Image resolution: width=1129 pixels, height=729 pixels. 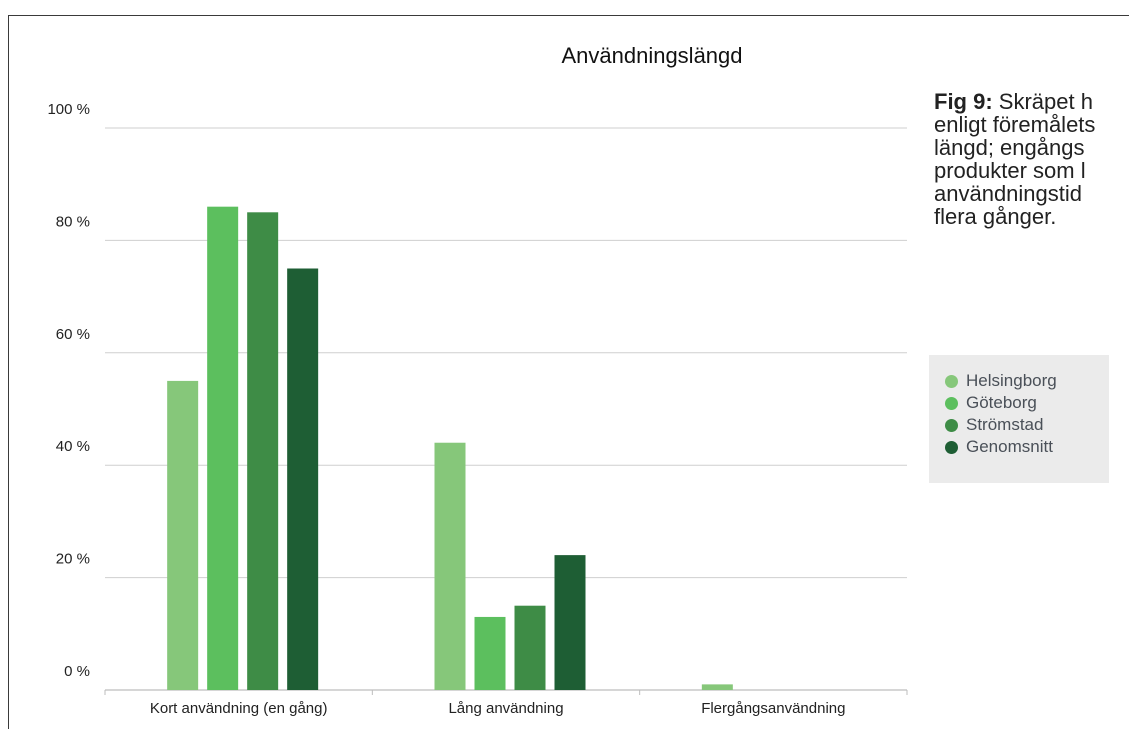 I want to click on y-tick-label: 100 %, so click(x=68, y=109).